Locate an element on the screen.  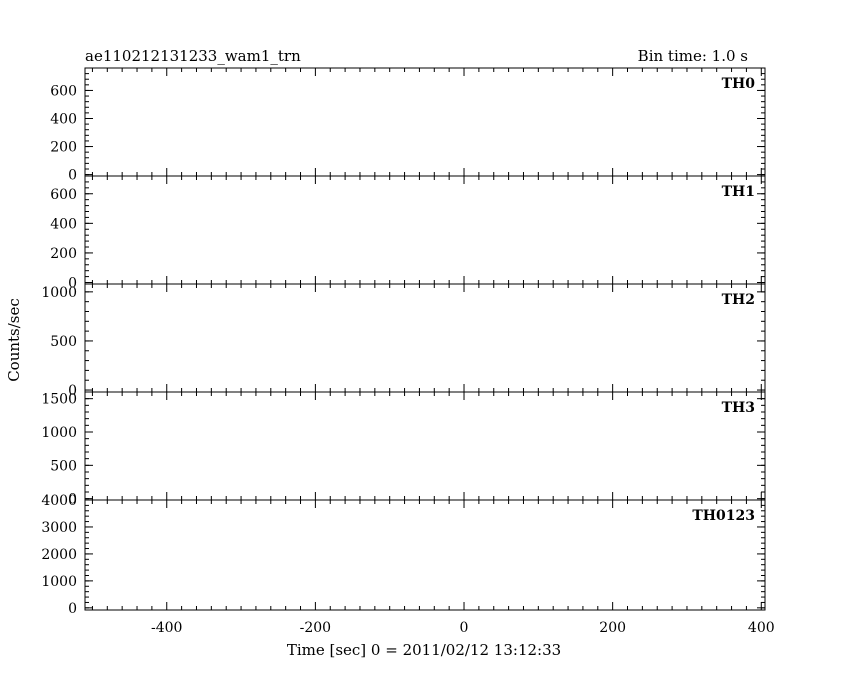
y-tick-label-th0123: 1000 is located at coordinates (59, 582).